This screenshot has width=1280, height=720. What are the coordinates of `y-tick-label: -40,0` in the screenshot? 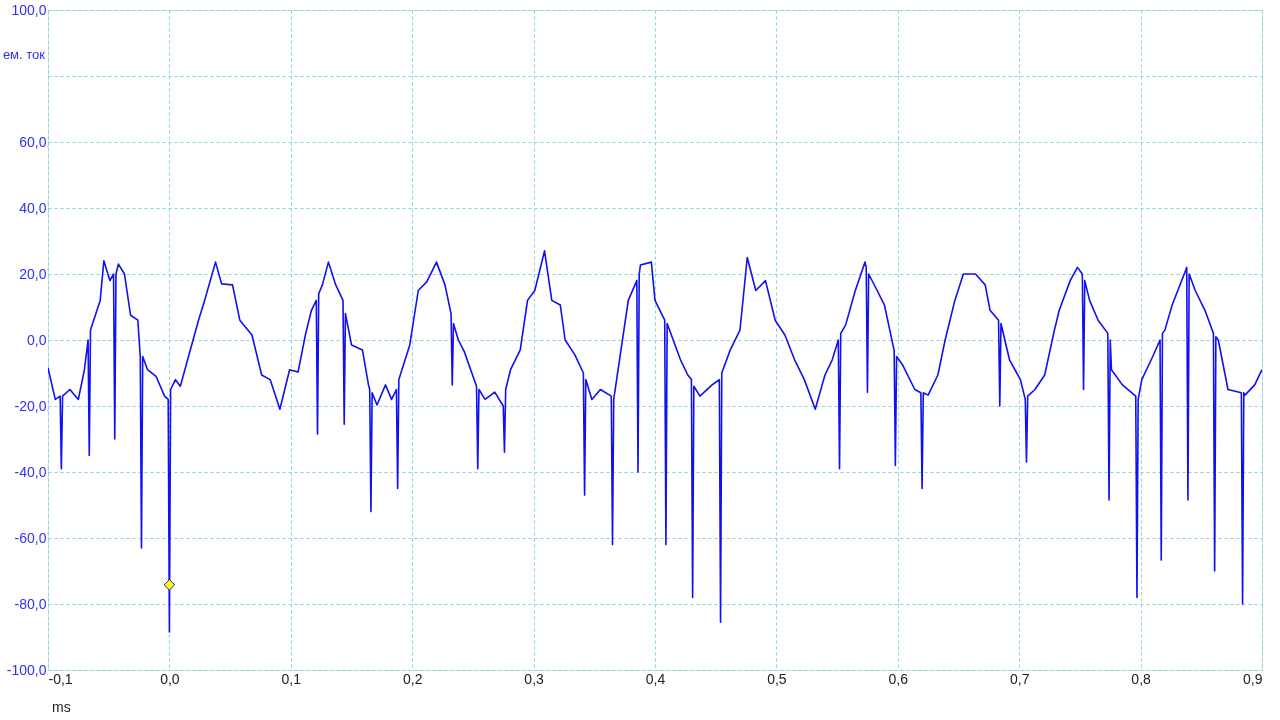 It's located at (30, 471).